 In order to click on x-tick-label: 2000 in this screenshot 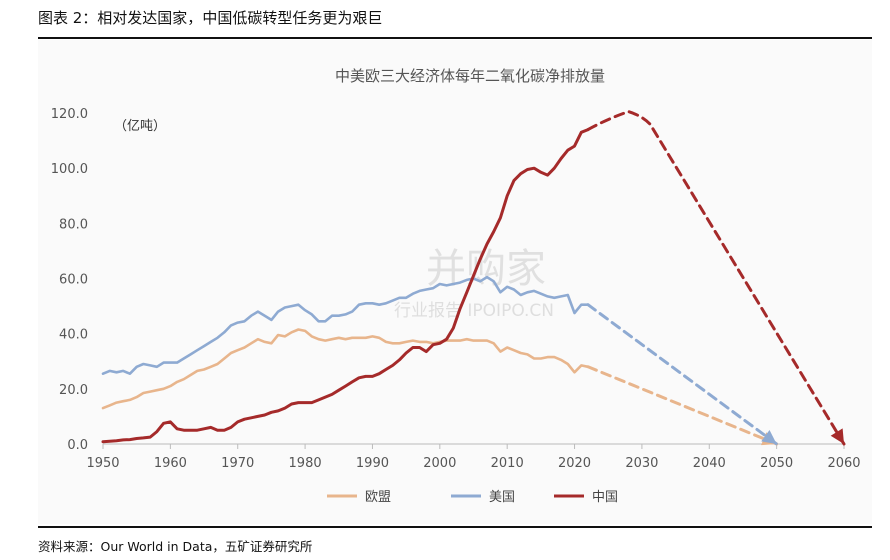, I will do `click(439, 463)`.